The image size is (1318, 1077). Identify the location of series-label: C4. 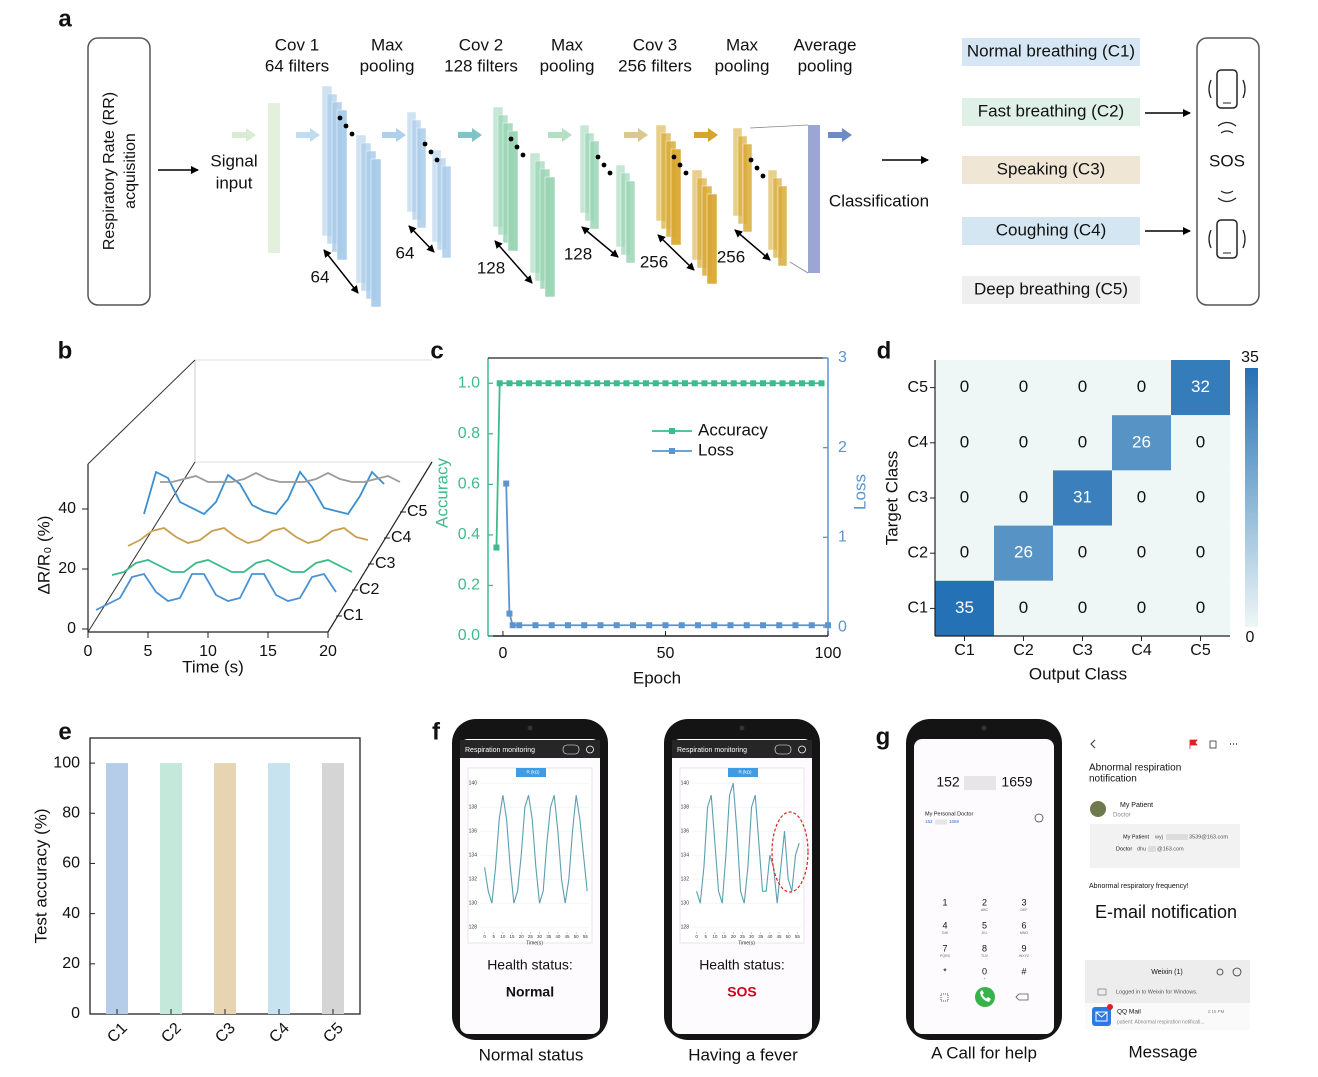
(401, 537).